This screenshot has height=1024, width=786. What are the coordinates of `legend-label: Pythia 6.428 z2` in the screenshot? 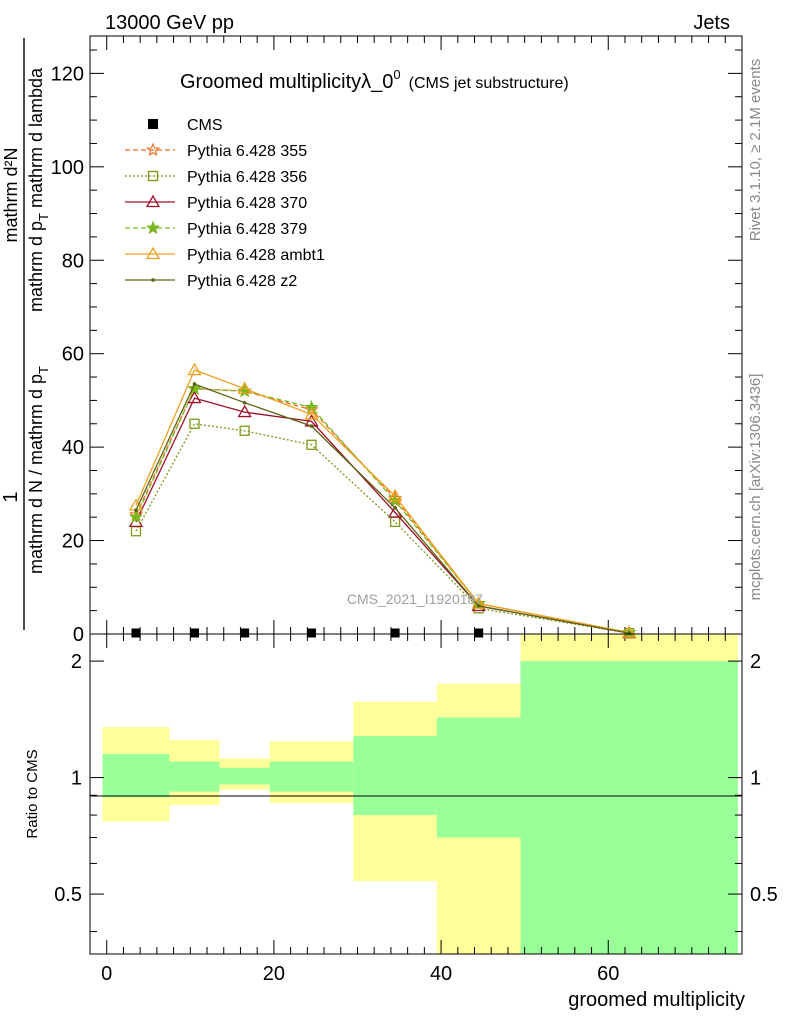 It's located at (242, 281).